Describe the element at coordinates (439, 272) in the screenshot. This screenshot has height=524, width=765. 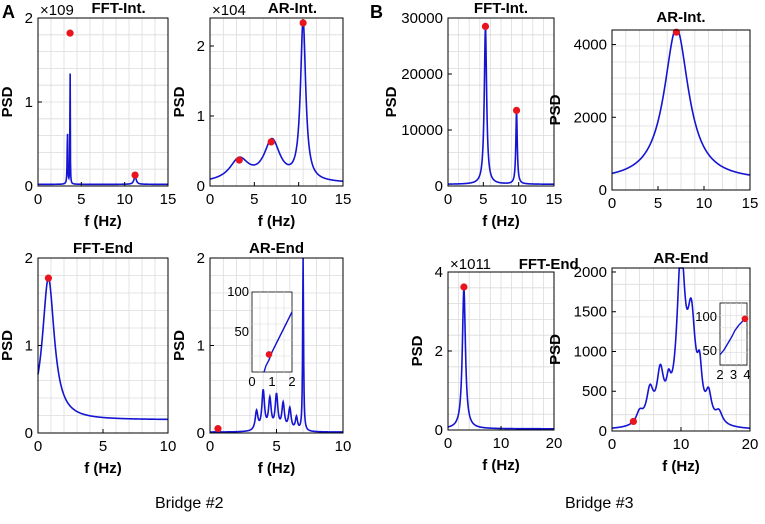
I see `y-tick-label: 4` at that location.